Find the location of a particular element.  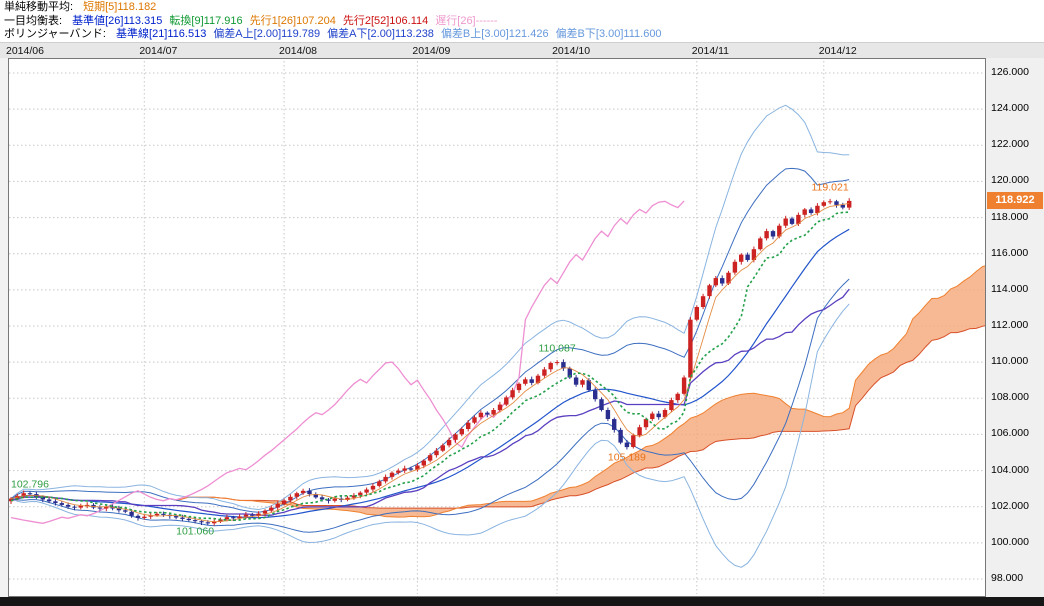

price-annotation: 105.189 is located at coordinates (627, 458).